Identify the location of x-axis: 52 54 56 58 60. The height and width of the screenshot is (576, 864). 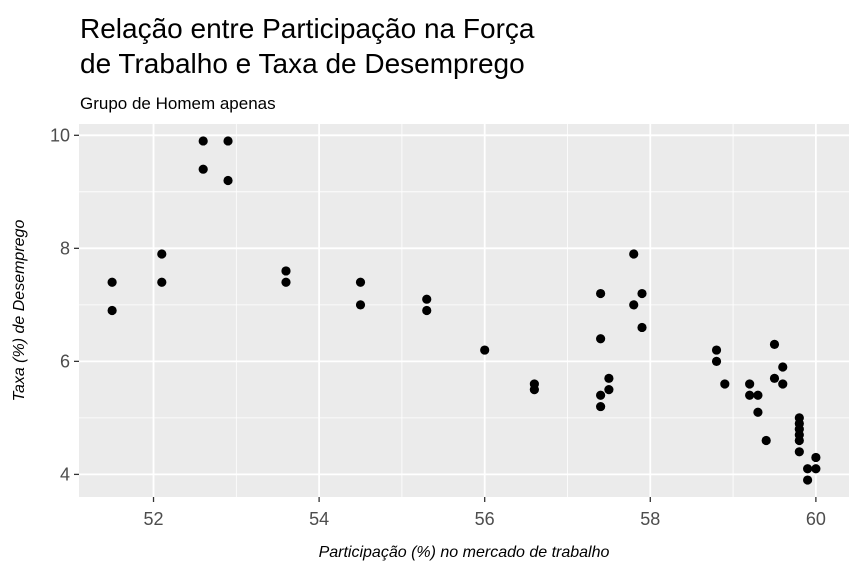
(485, 513).